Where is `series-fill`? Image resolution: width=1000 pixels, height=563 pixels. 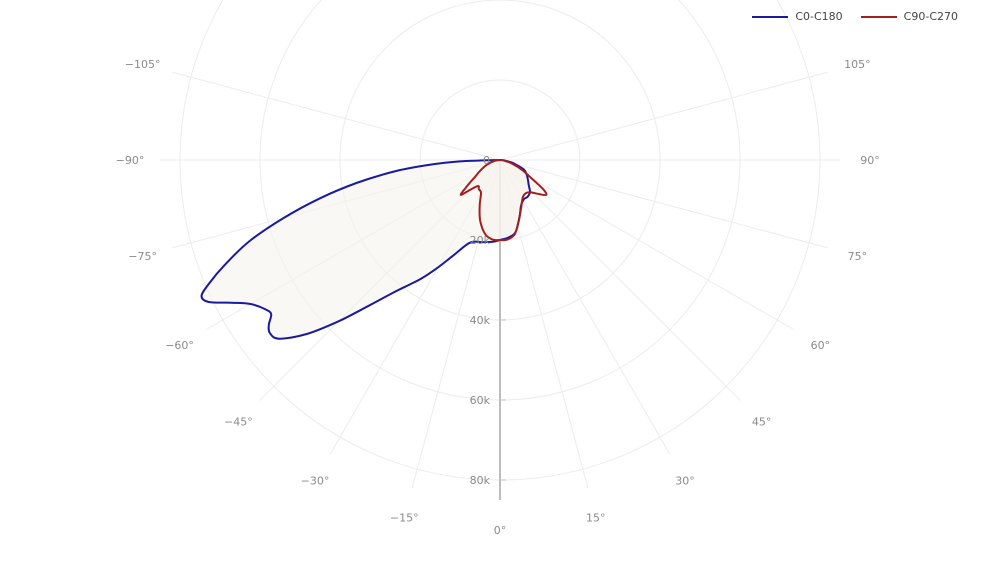 series-fill is located at coordinates (374, 249).